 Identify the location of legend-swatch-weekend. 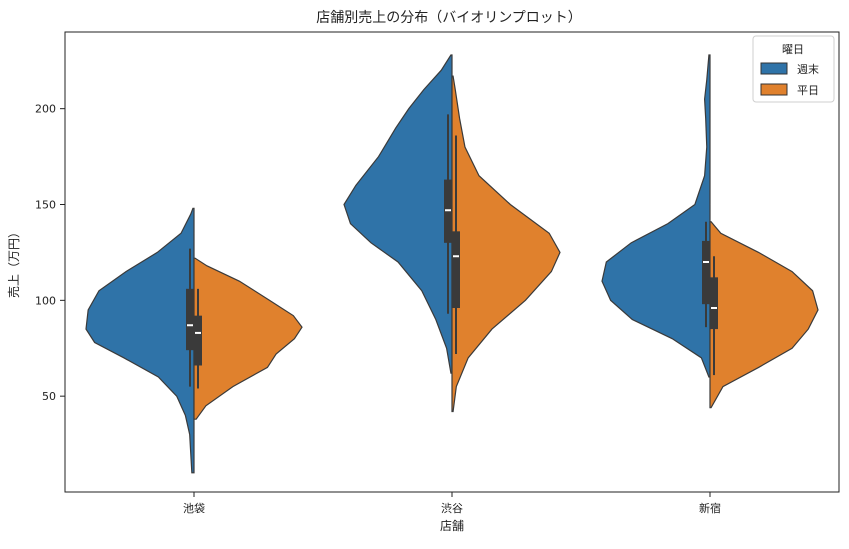
(774, 68).